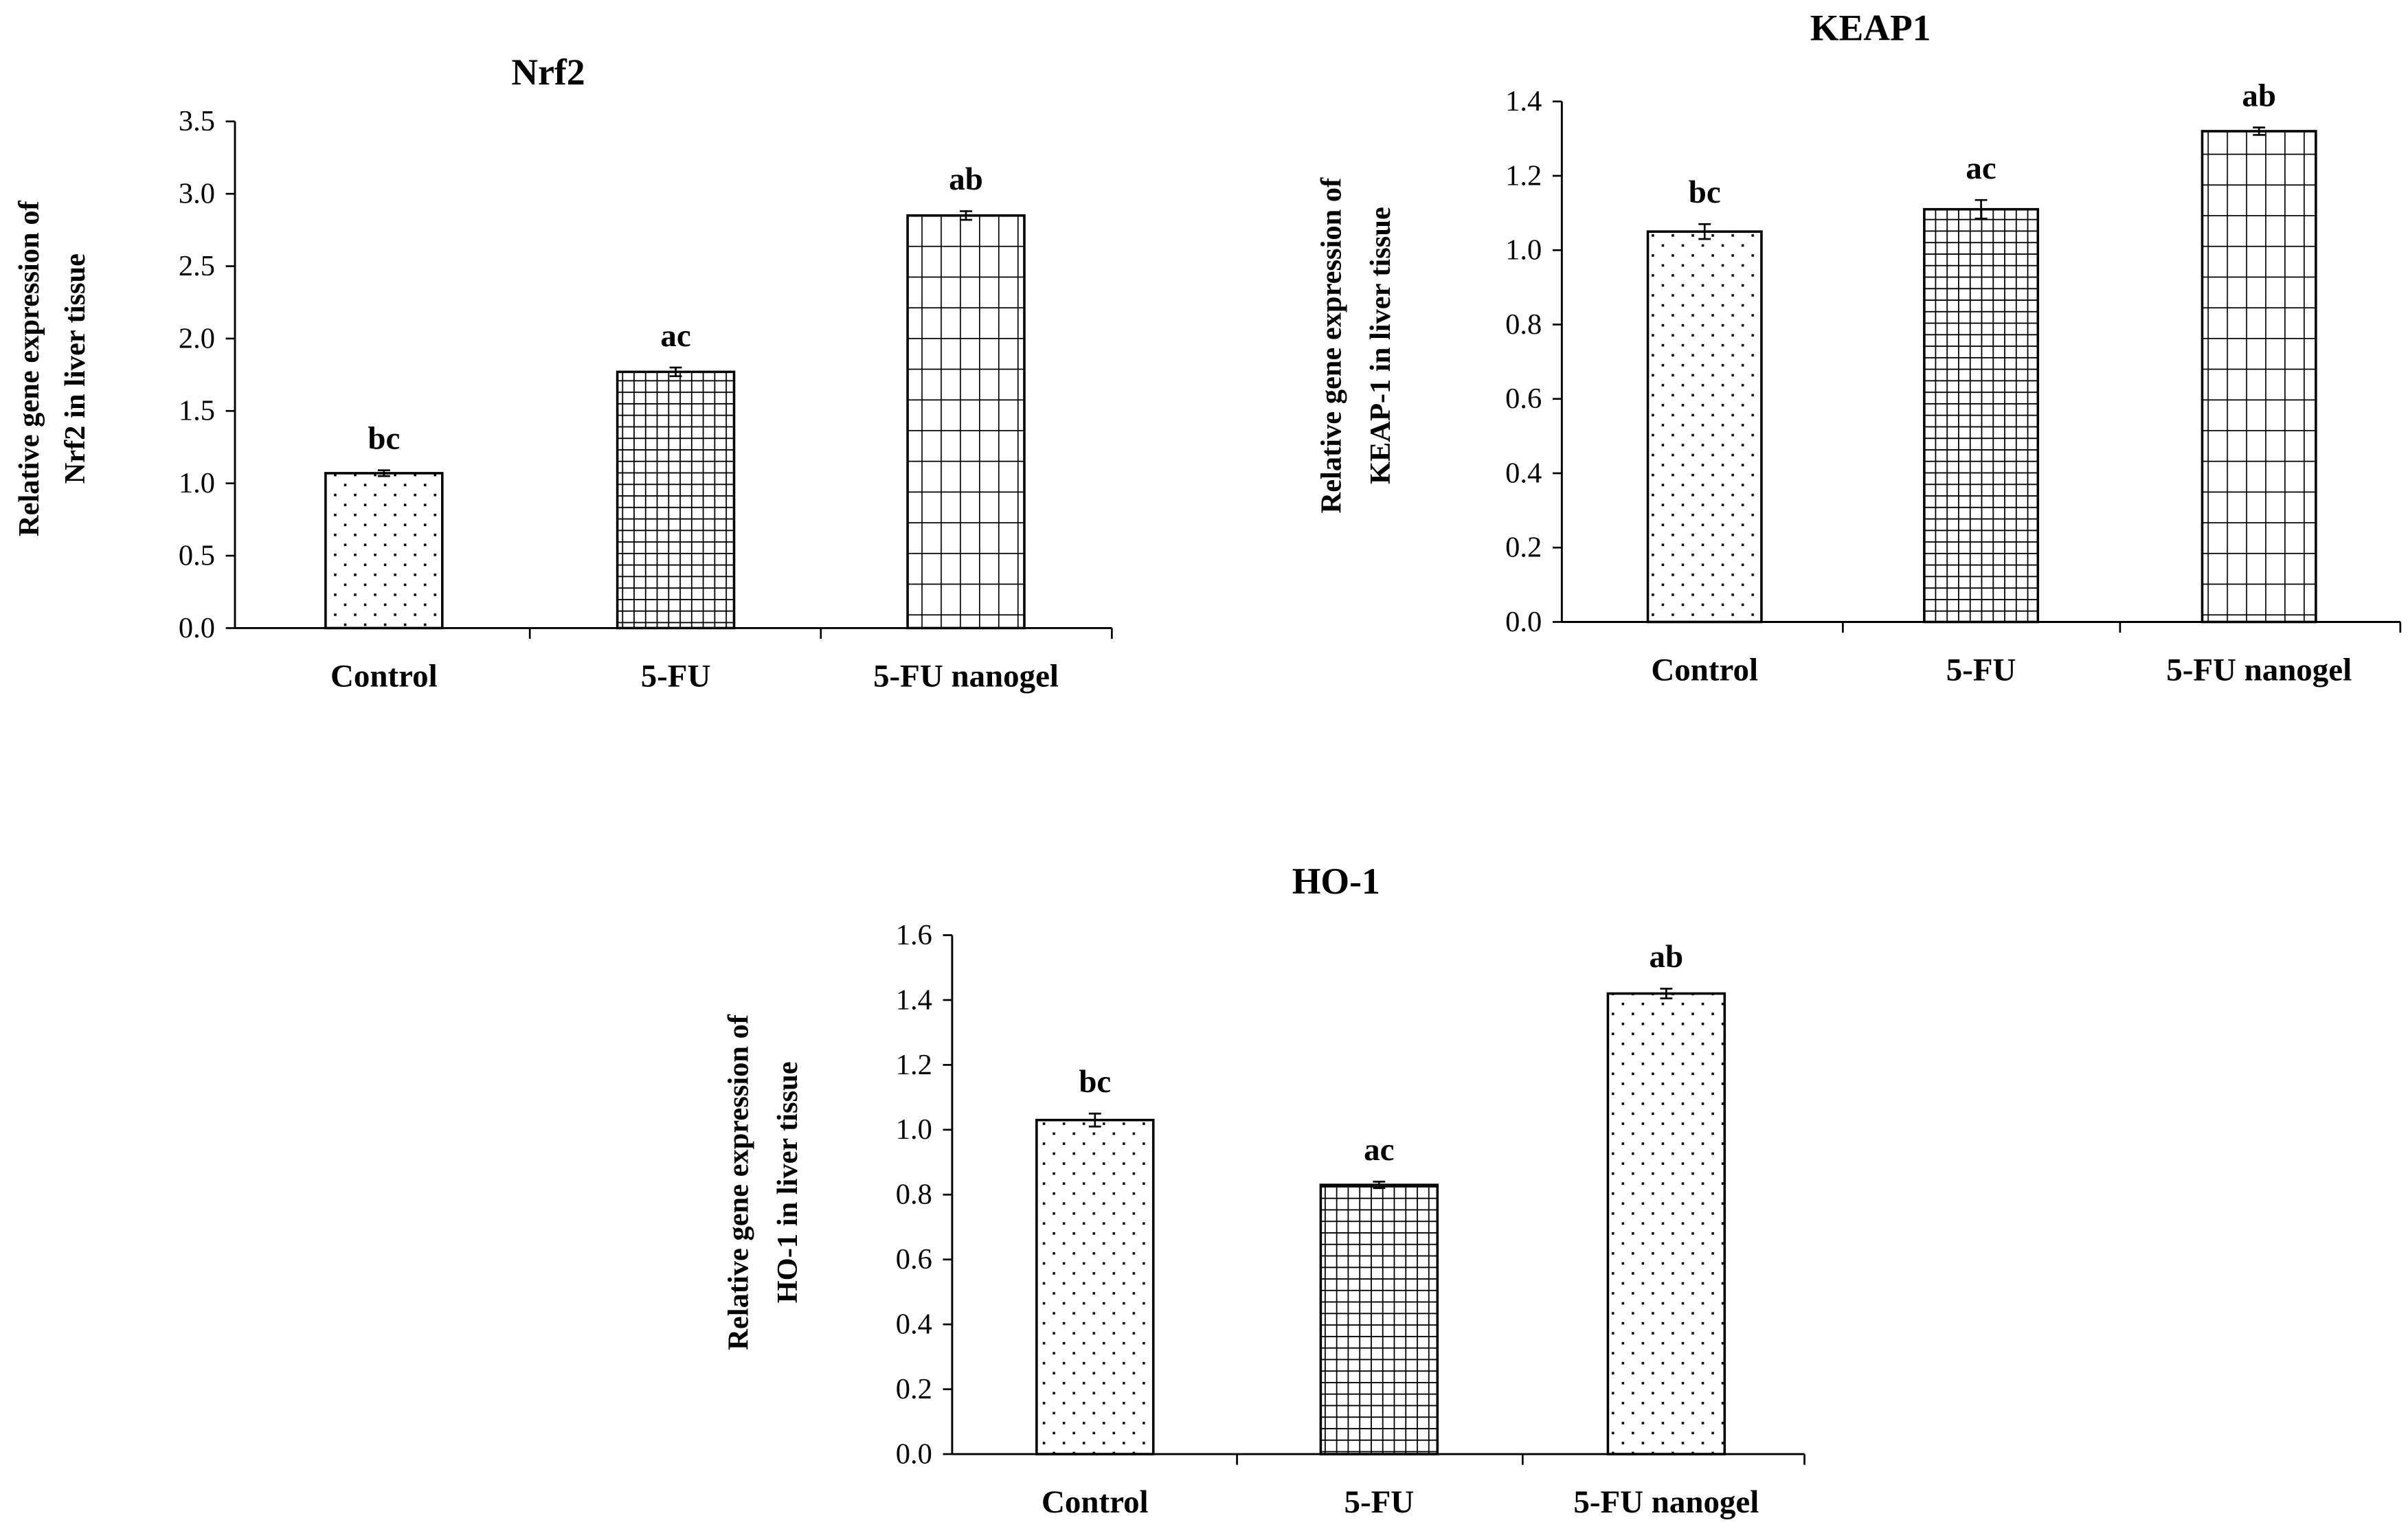  I want to click on y-tick-label: 1.6, so click(914, 935).